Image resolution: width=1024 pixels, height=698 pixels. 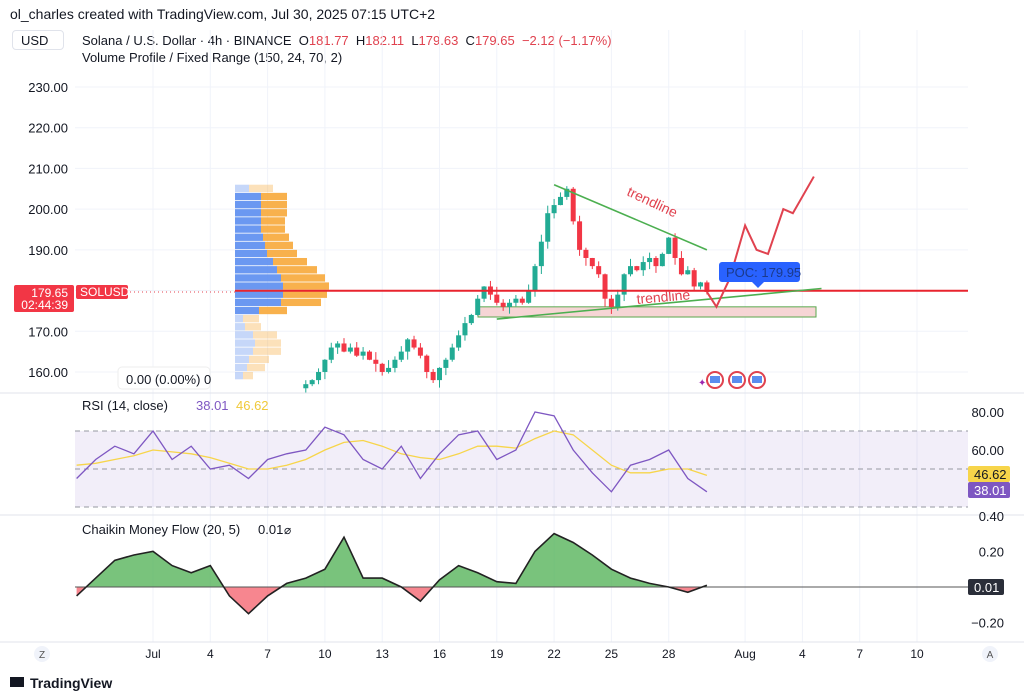 I want to click on tradingview-logo: TradingView, so click(x=61, y=683).